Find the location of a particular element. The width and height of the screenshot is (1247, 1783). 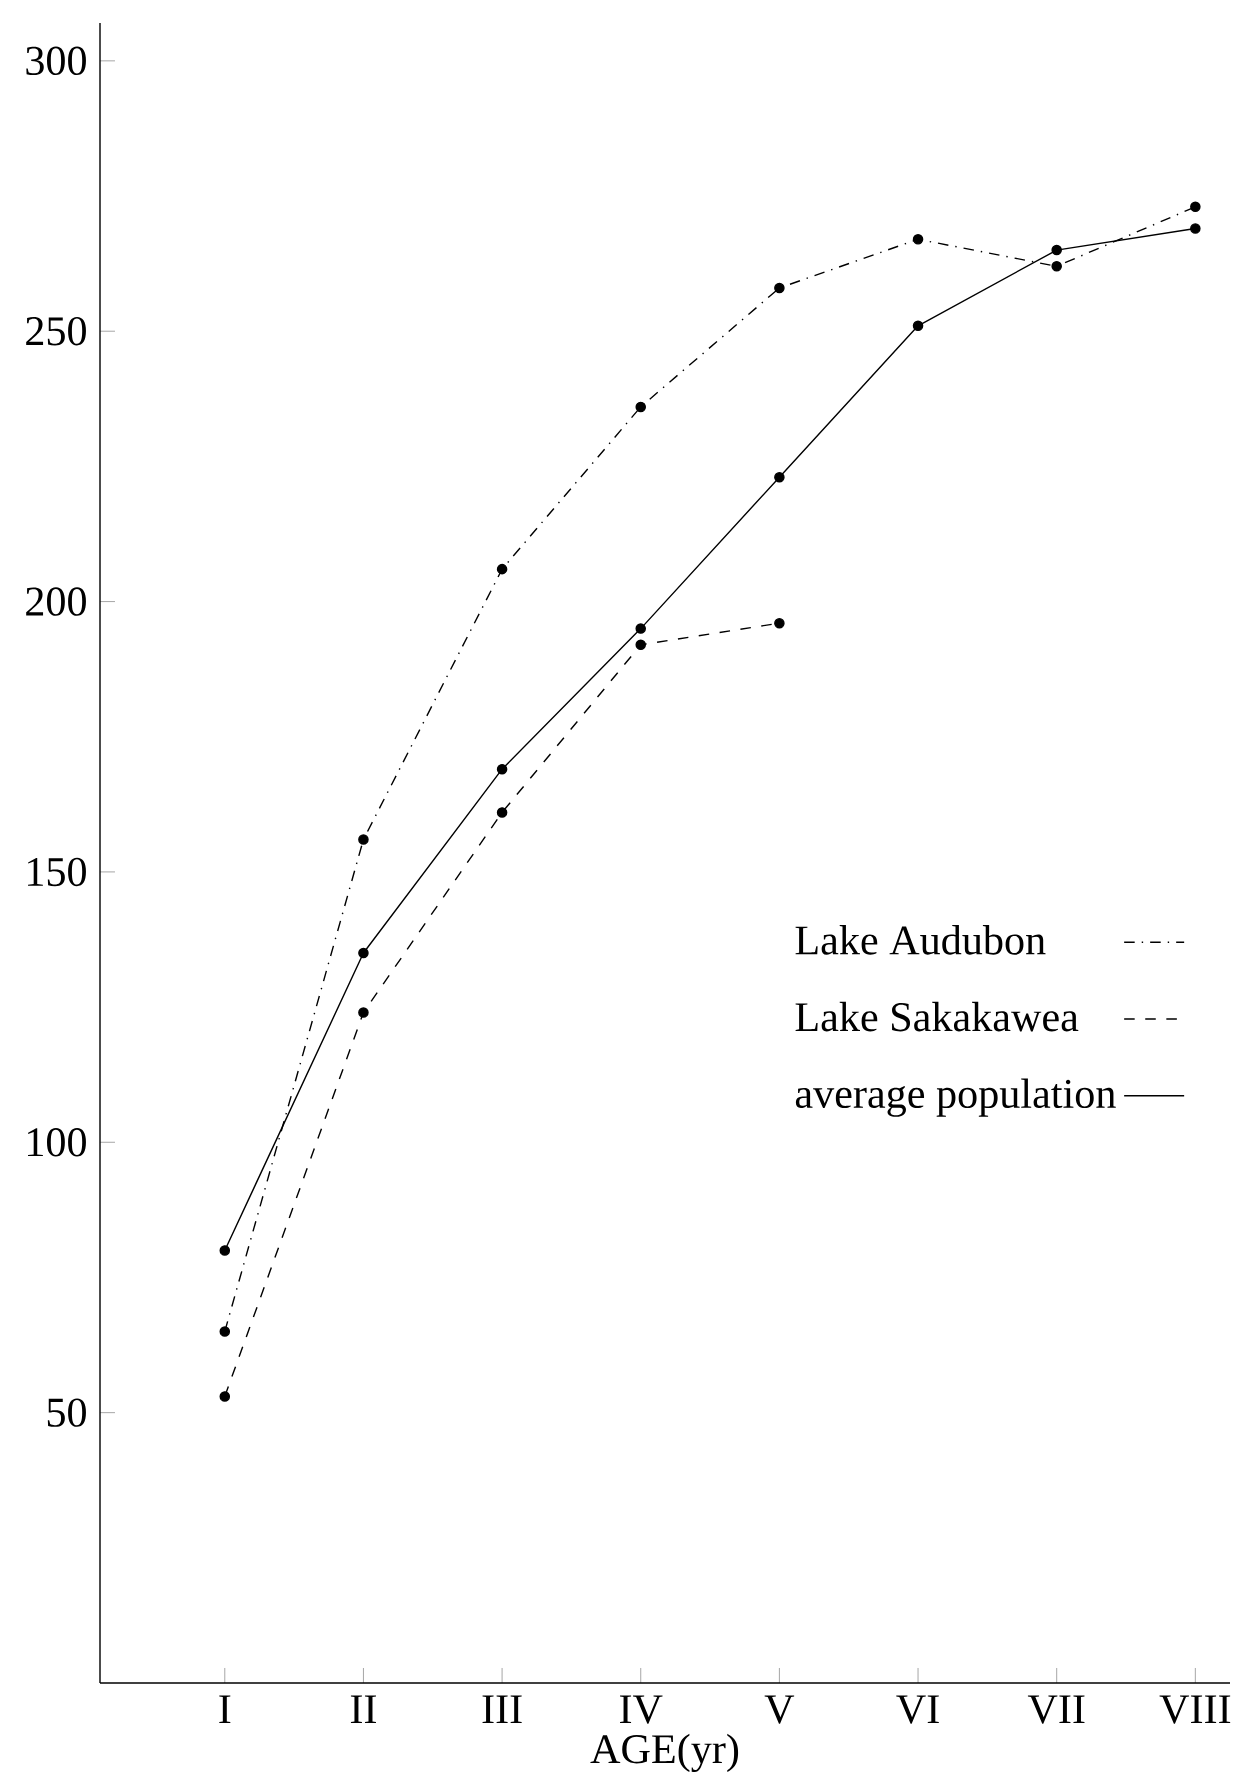

x-tick-label: II is located at coordinates (363, 1709).